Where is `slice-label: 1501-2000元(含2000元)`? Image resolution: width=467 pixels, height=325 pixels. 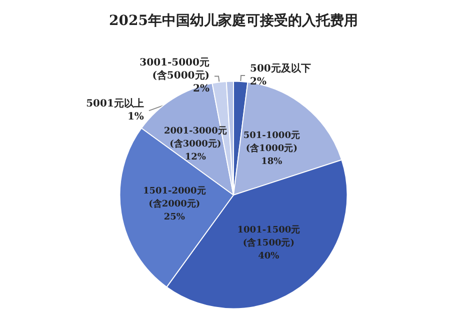
slice-label: 1501-2000元(含2000元) is located at coordinates (174, 197).